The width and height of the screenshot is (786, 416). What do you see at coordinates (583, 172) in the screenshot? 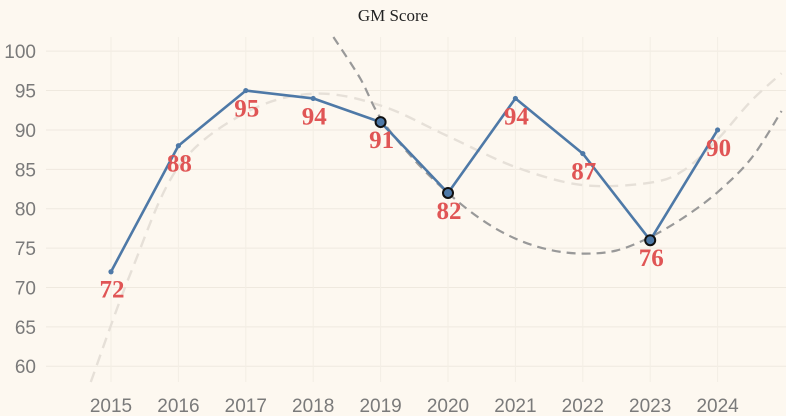
I see `data-label: 87` at bounding box center [583, 172].